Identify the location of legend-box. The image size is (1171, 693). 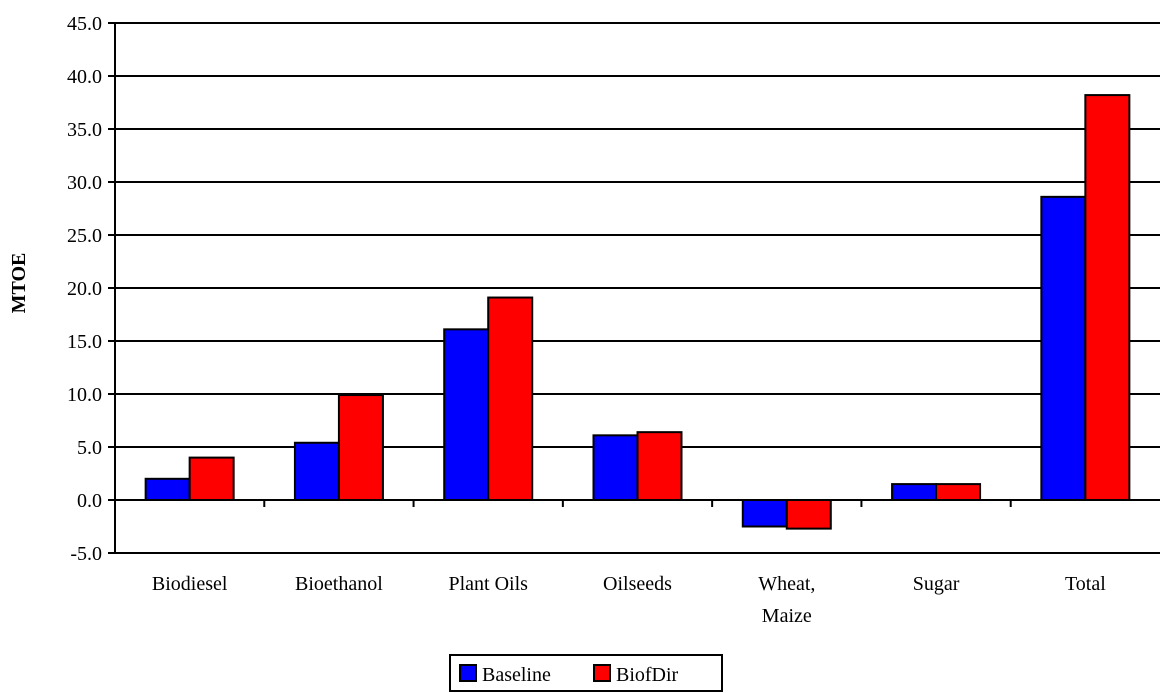
(586, 673).